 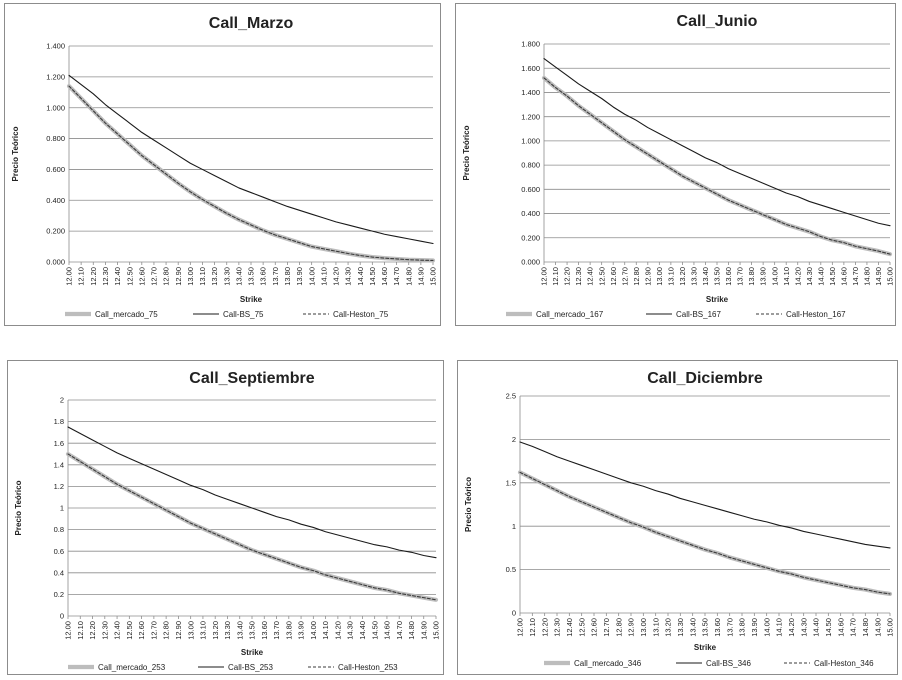 I want to click on x-tick-label: 14.10, so click(x=786, y=276).